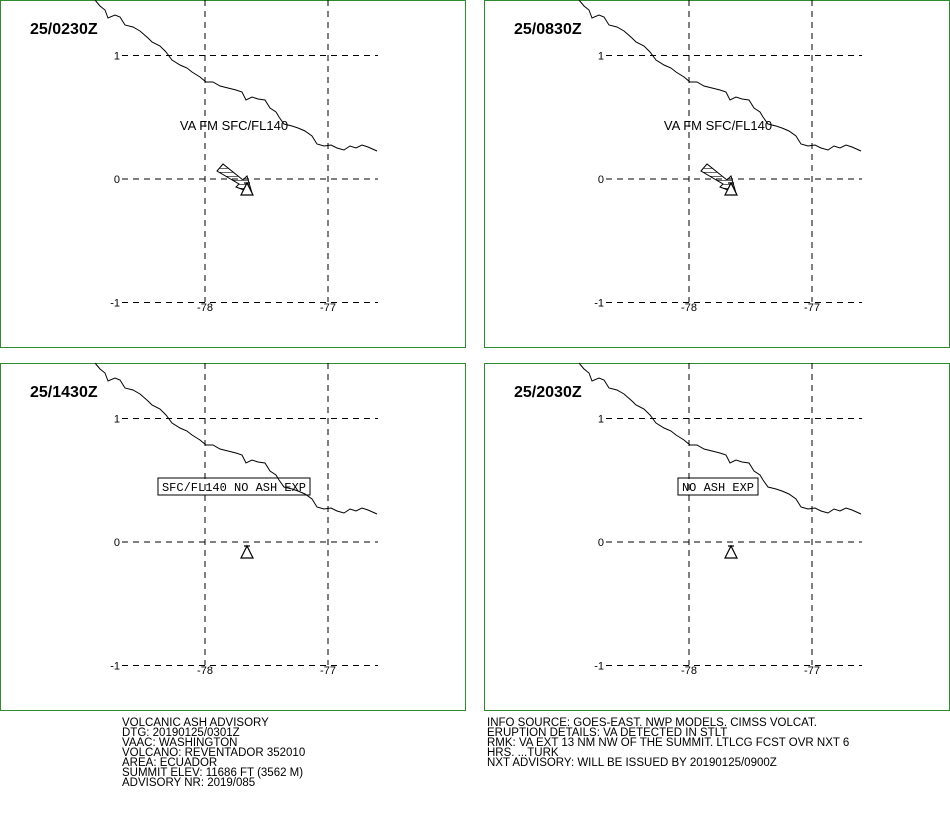 This screenshot has width=950, height=817. What do you see at coordinates (607, 733) in the screenshot?
I see `advisory-line: ERUPTION DETAILS: VA DETECTED IN STLT` at bounding box center [607, 733].